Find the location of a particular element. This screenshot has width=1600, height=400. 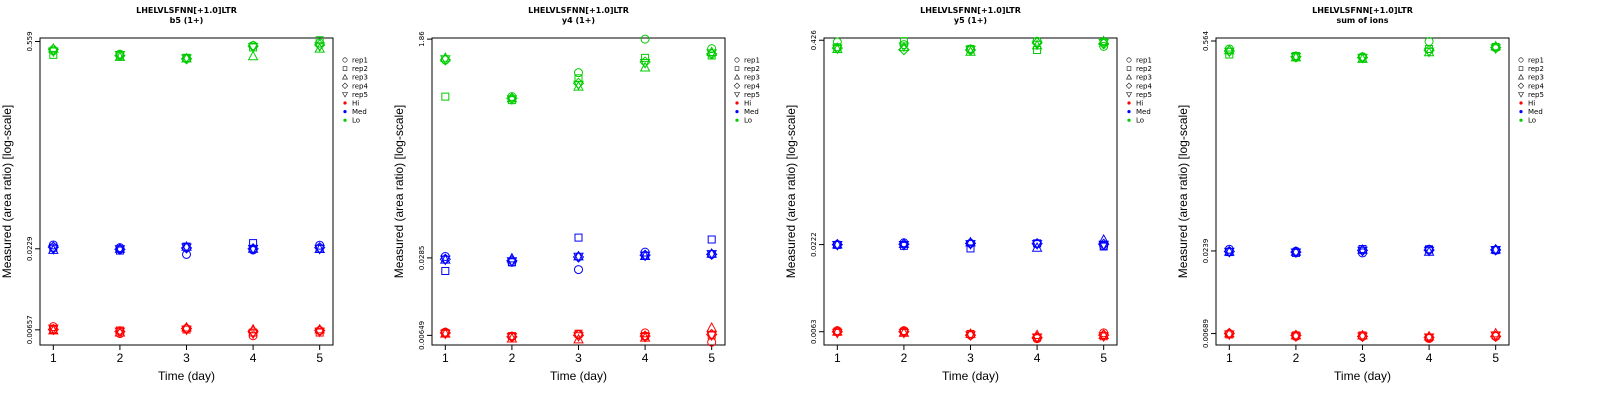

data-point-med-rep1 is located at coordinates (970, 243).